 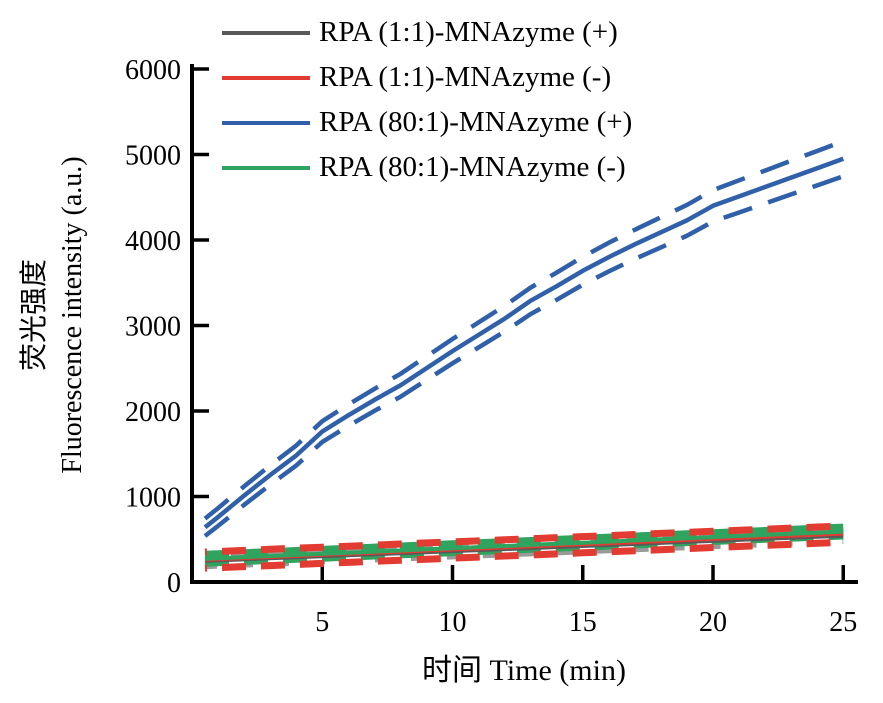 What do you see at coordinates (34, 315) in the screenshot?
I see `y-axis-title-cn: 荧光强度` at bounding box center [34, 315].